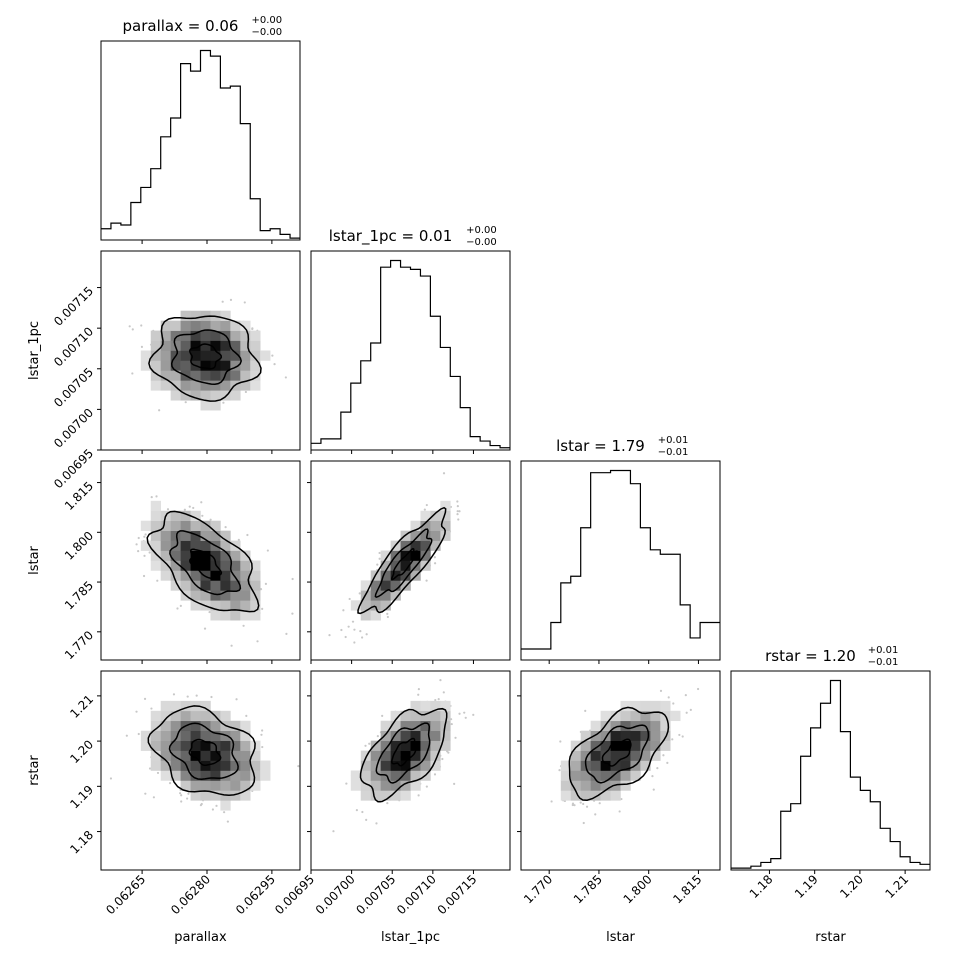  I want to click on panel-title-lstar: lstar = 1.79, so click(600, 446).